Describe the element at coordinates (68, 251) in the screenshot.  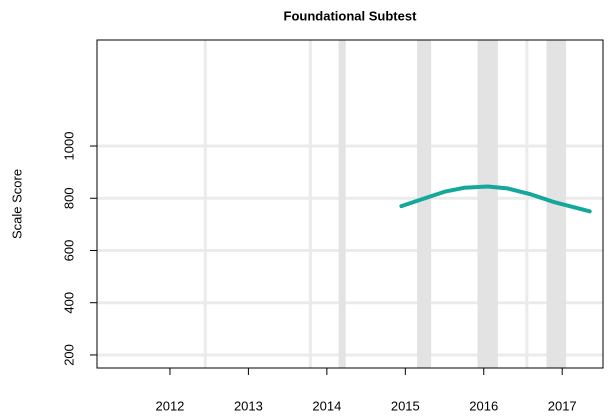
I see `y-tick-label: 600` at that location.